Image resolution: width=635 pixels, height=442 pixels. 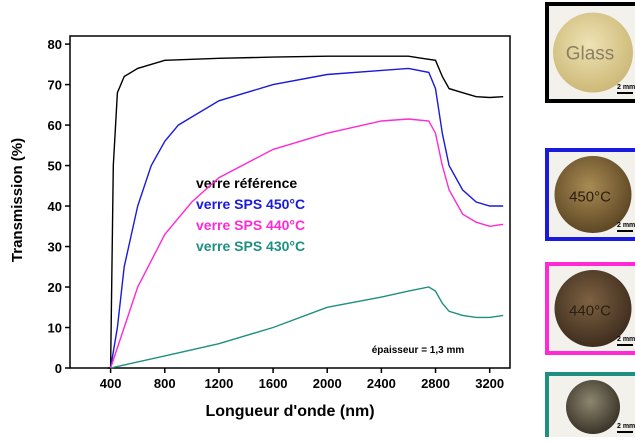 What do you see at coordinates (590, 54) in the screenshot?
I see `photo-label: Glass` at bounding box center [590, 54].